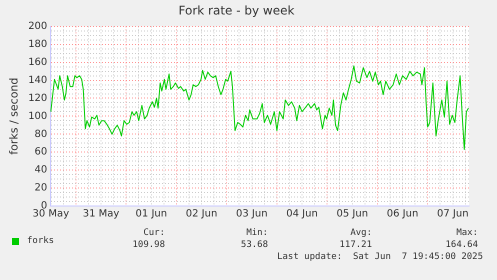  What do you see at coordinates (254, 245) in the screenshot?
I see `text: 53.68` at bounding box center [254, 245].